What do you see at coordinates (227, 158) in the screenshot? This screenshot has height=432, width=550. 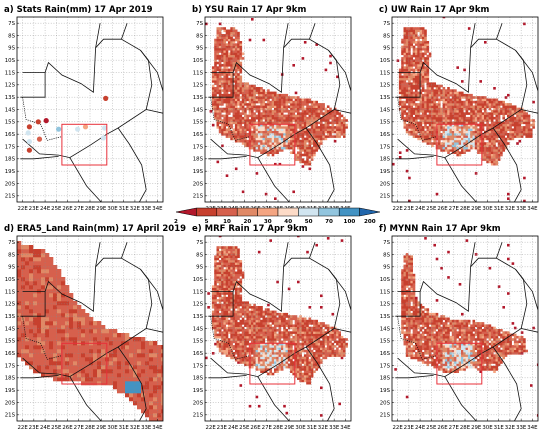 I see `country-border` at bounding box center [227, 158].